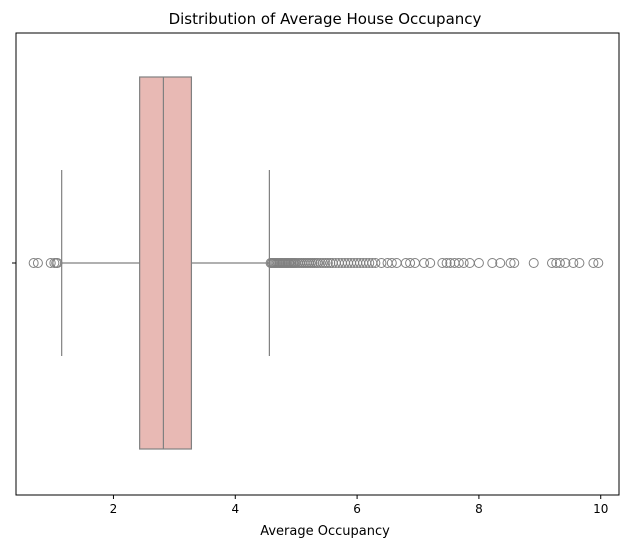 The image size is (644, 547). I want to click on x-tick-label: 4, so click(235, 509).